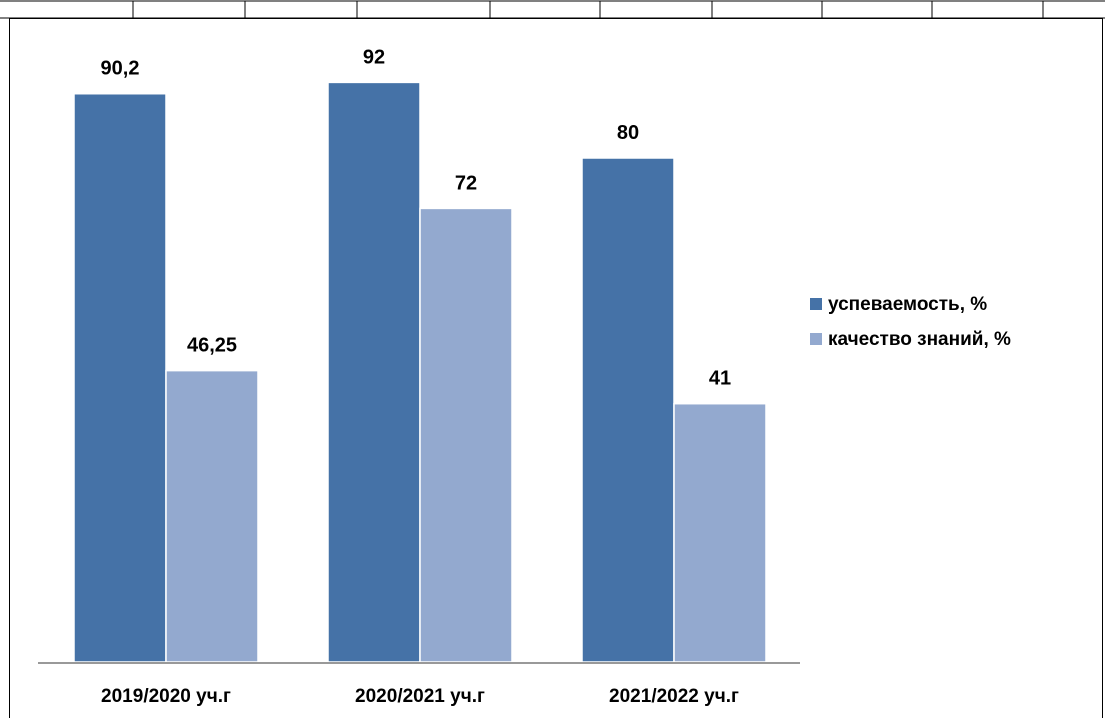 This screenshot has width=1105, height=718. What do you see at coordinates (910, 322) in the screenshot?
I see `legend: успеваемость, % качество знаний, %` at bounding box center [910, 322].